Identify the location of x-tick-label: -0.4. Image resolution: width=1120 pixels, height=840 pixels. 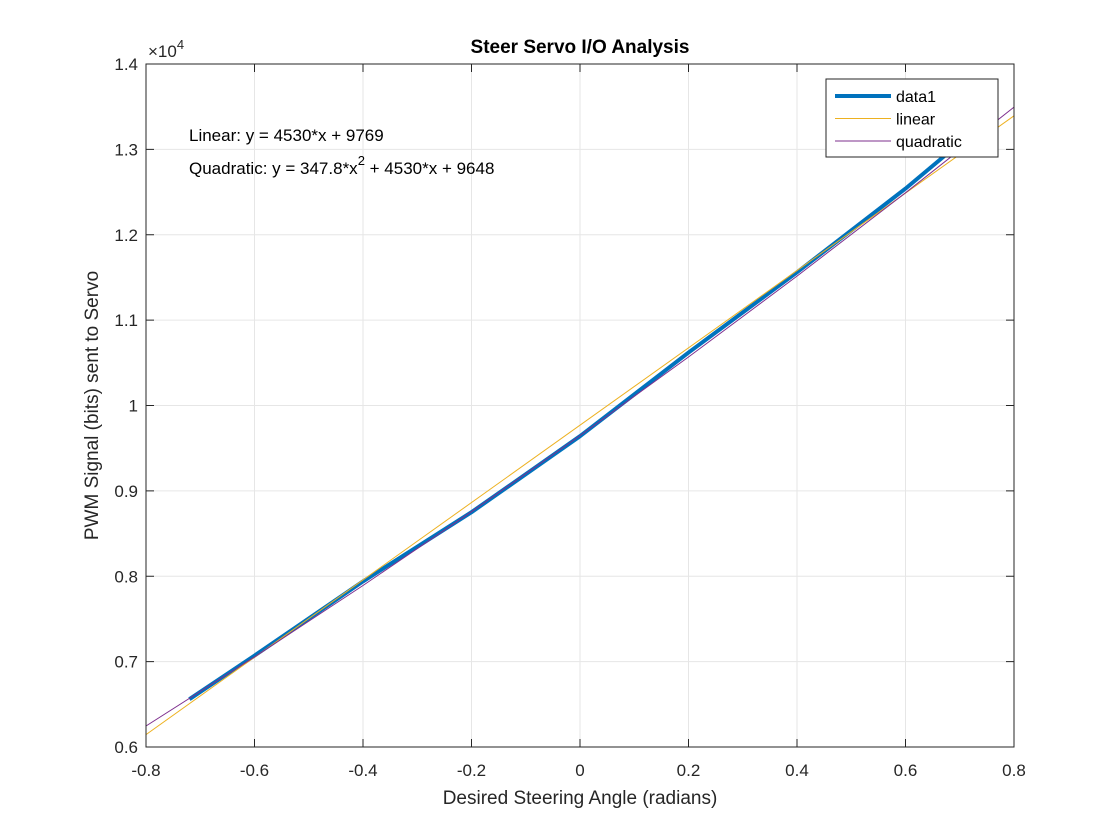
(362, 770).